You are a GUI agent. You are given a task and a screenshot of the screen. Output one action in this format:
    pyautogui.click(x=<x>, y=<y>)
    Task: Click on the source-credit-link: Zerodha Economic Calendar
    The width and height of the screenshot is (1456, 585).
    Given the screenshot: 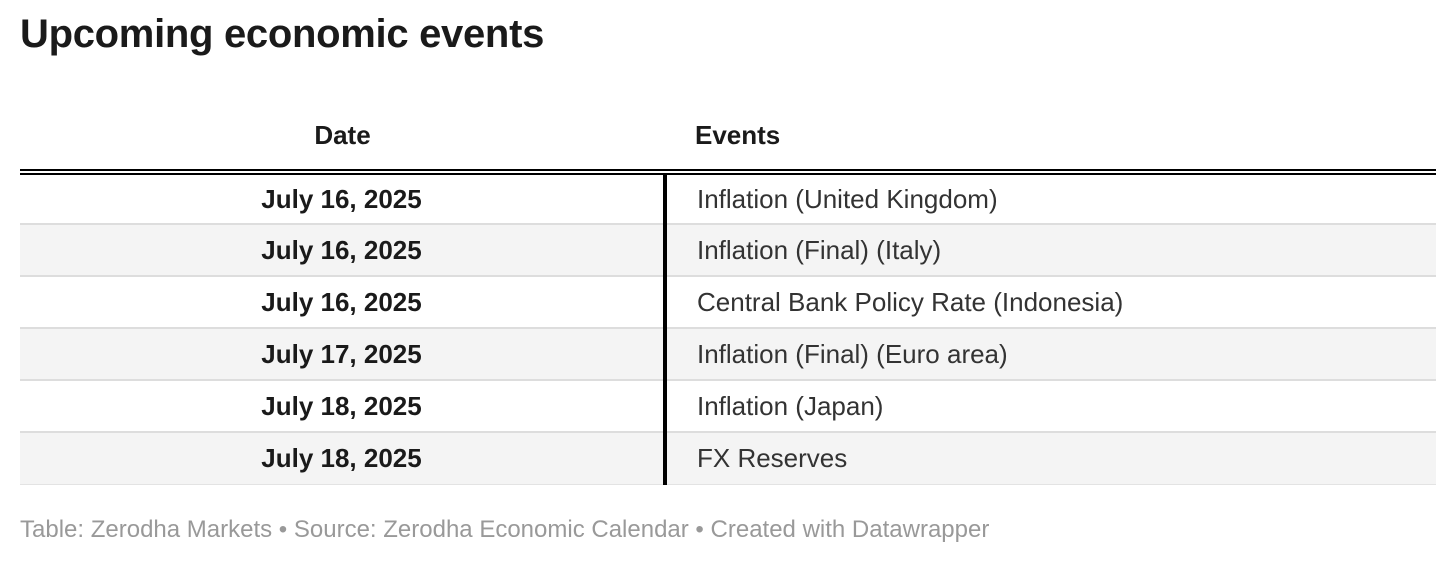 What is the action you would take?
    pyautogui.click(x=536, y=529)
    